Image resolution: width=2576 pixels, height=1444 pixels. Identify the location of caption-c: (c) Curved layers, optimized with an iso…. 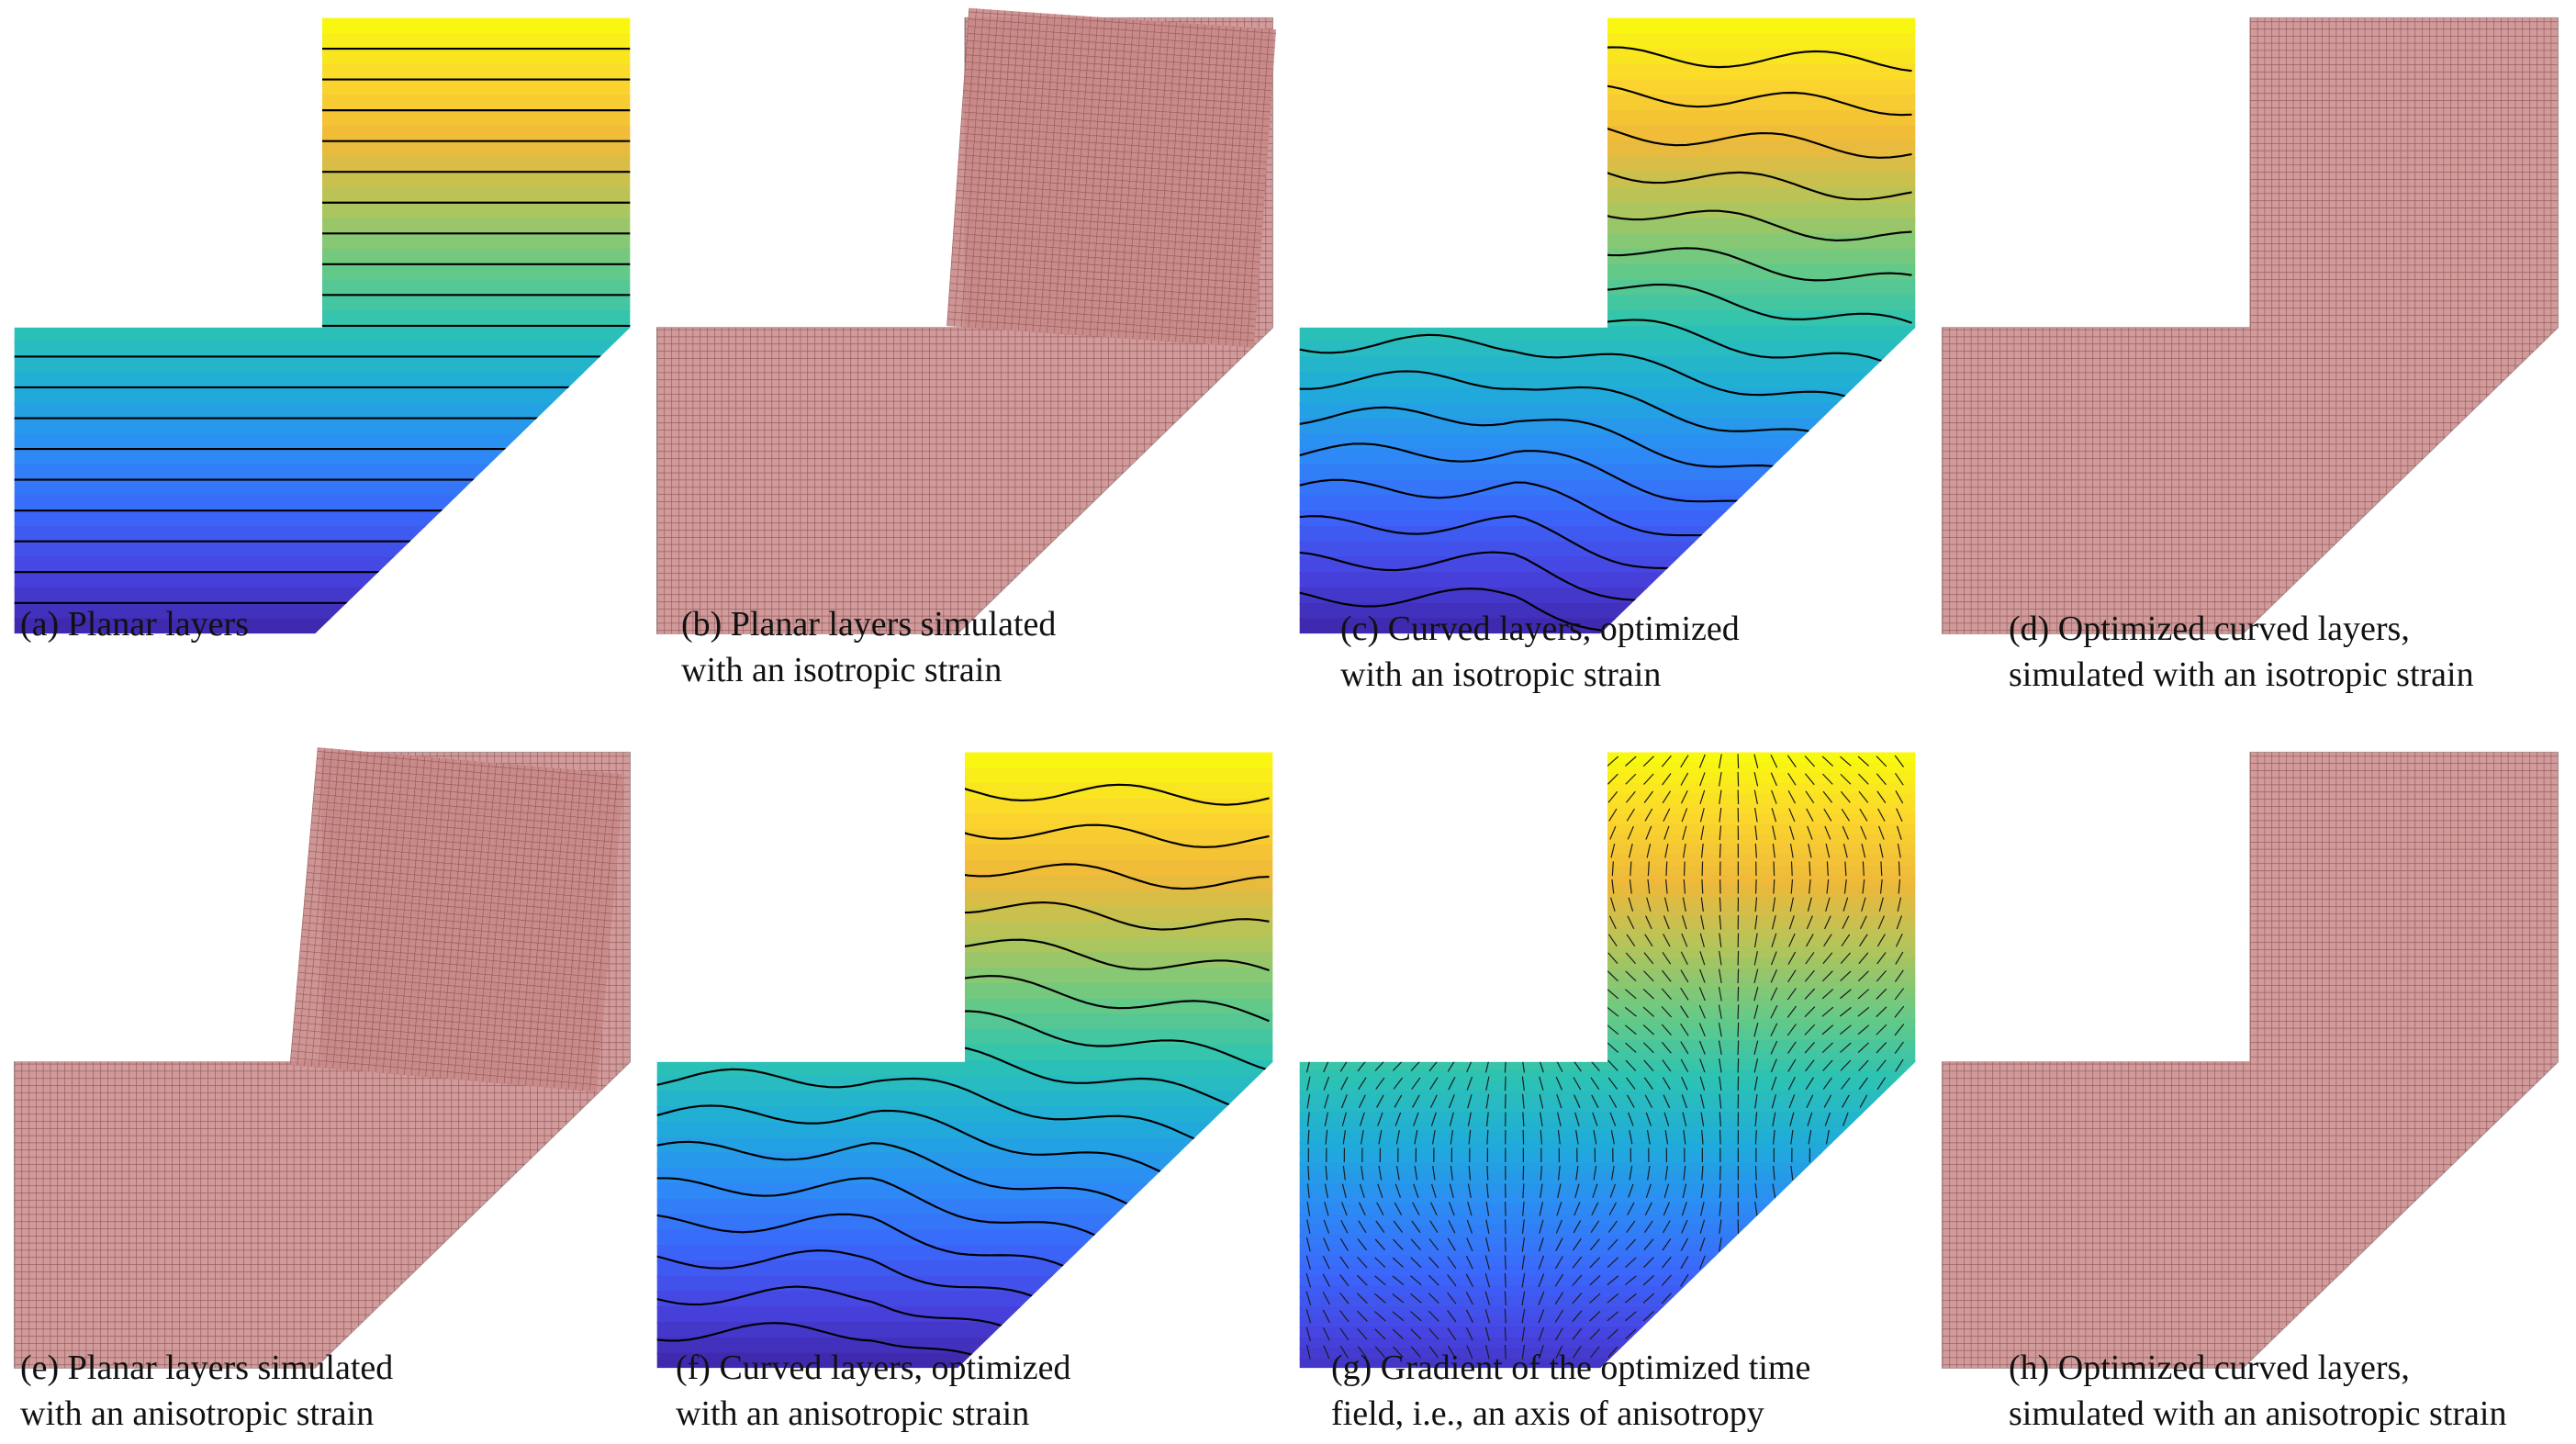
(1540, 652).